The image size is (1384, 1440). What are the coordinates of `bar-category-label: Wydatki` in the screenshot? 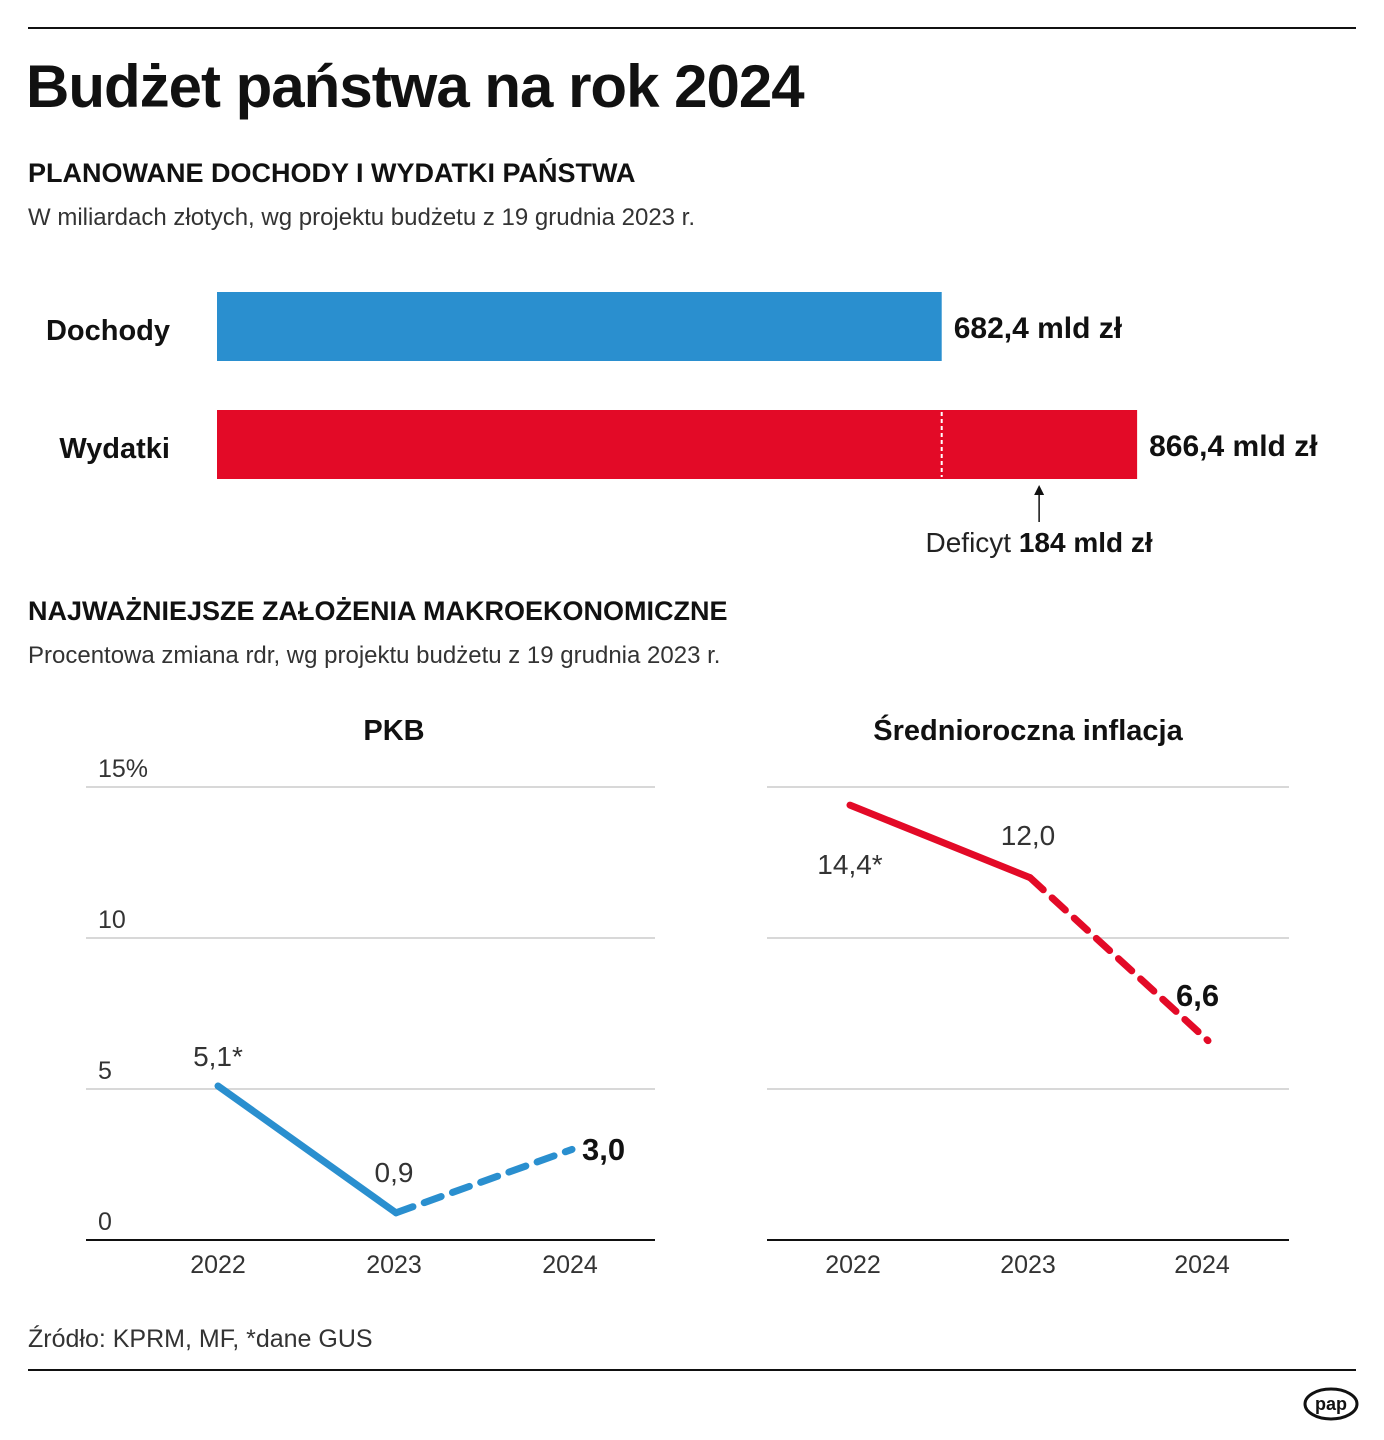 It's located at (114, 449).